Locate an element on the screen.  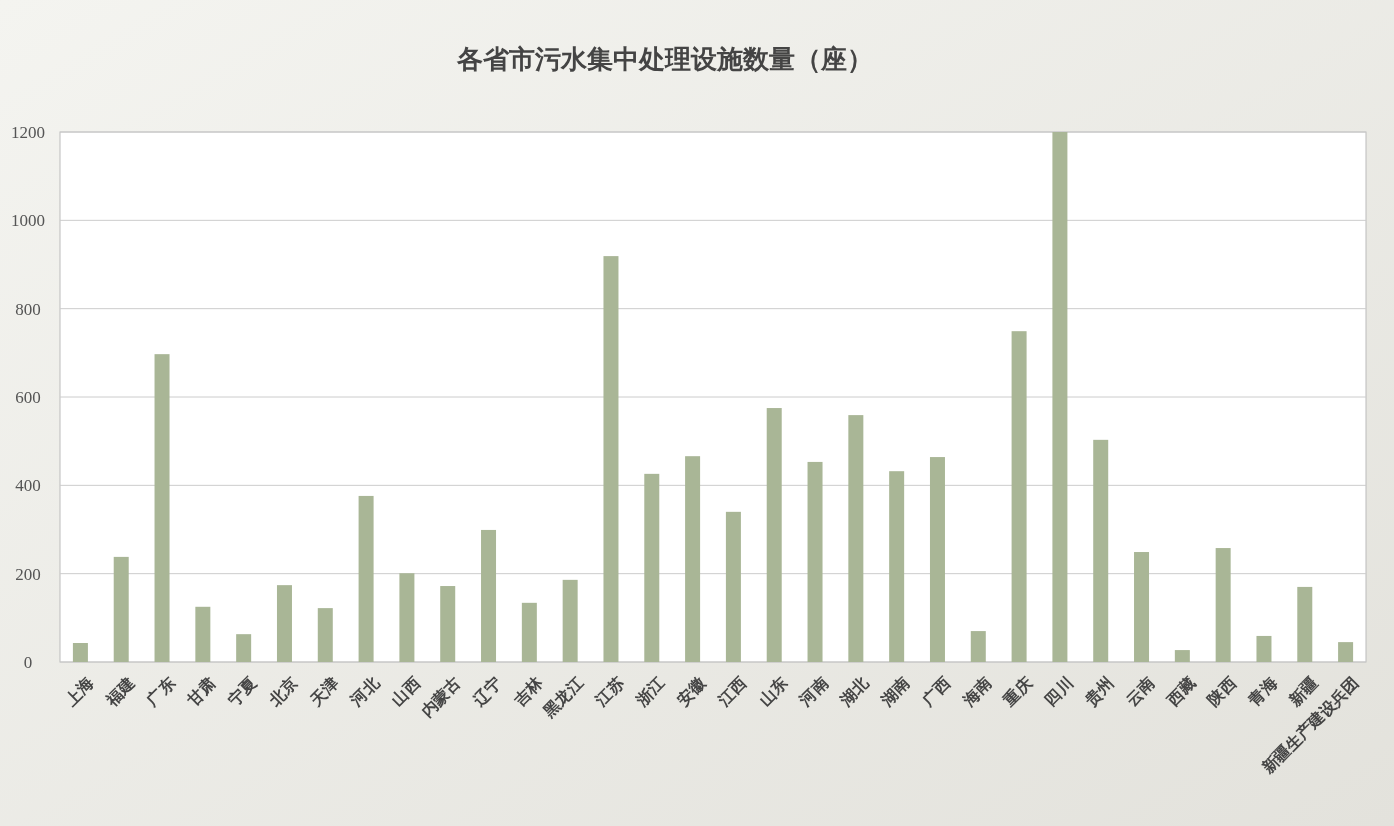
y-tick-label: 0 is located at coordinates (28, 662).